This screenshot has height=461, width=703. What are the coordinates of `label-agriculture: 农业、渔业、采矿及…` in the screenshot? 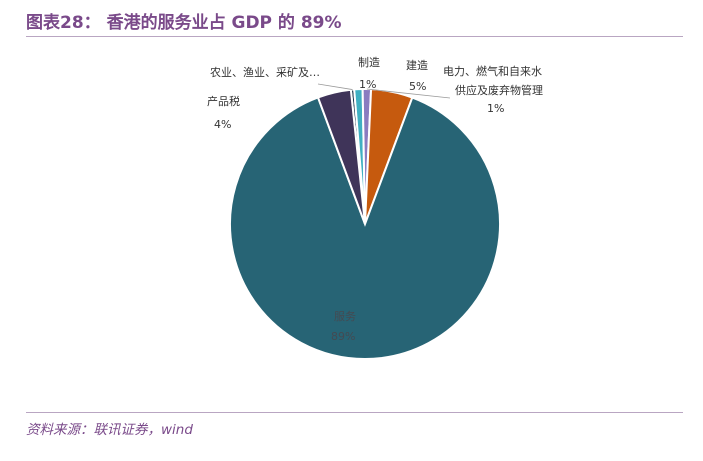 It's located at (265, 72).